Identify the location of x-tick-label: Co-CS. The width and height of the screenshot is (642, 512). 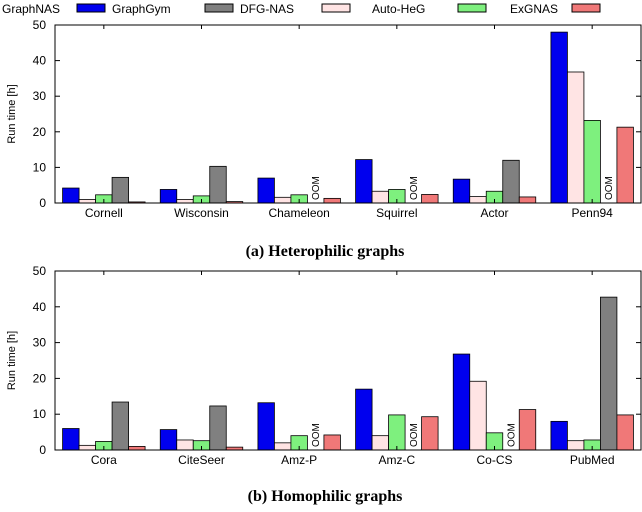
(494, 460).